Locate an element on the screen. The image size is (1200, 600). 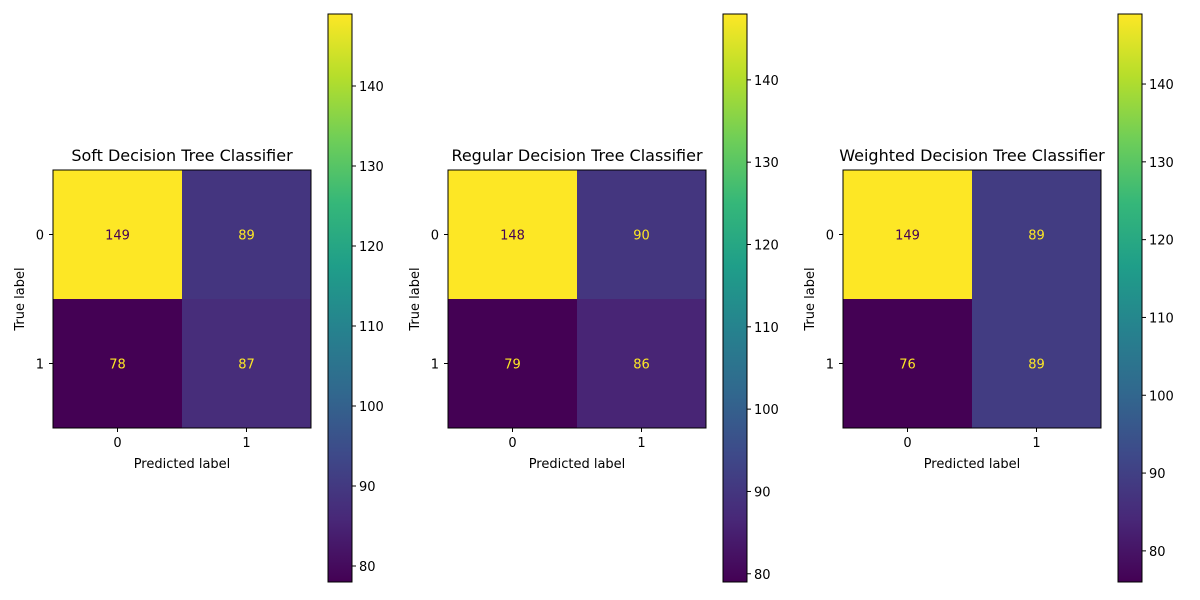
cell-value-label: 148 is located at coordinates (512, 236).